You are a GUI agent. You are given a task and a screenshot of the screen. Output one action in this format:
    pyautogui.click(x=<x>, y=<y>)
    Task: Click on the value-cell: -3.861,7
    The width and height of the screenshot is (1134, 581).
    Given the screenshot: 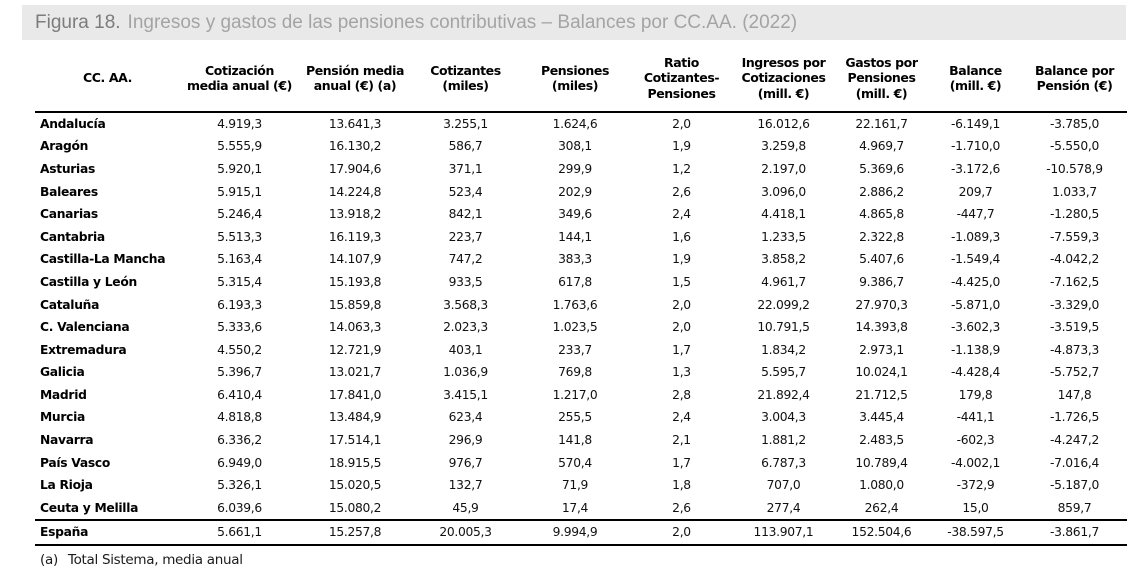 What is the action you would take?
    pyautogui.click(x=1074, y=532)
    